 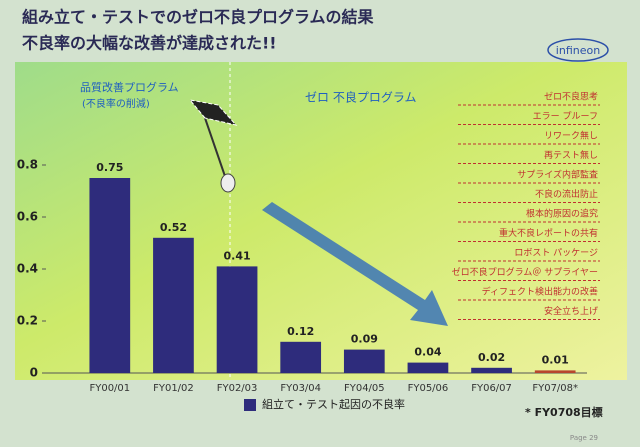 What do you see at coordinates (555, 388) in the screenshot?
I see `x-tick-label: FY07/08*` at bounding box center [555, 388].